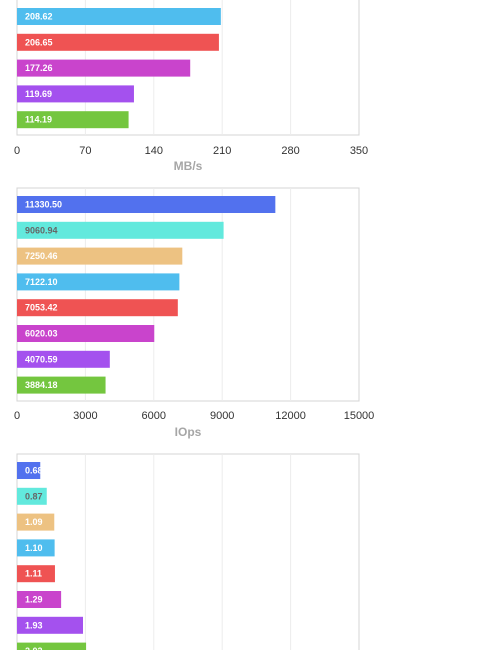 This screenshot has height=650, width=480. What do you see at coordinates (41, 282) in the screenshot?
I see `bar-value-label: 7122.10` at bounding box center [41, 282].